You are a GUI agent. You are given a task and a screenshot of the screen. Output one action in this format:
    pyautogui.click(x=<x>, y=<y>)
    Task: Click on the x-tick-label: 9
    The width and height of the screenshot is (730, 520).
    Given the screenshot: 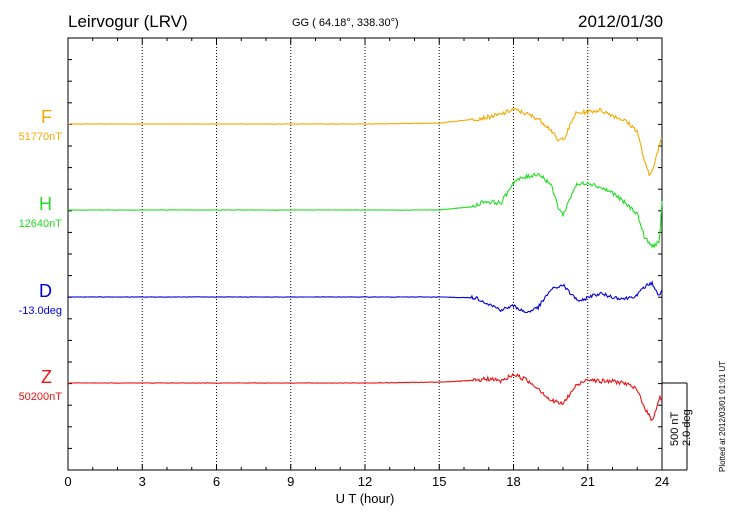 What is the action you would take?
    pyautogui.click(x=291, y=481)
    